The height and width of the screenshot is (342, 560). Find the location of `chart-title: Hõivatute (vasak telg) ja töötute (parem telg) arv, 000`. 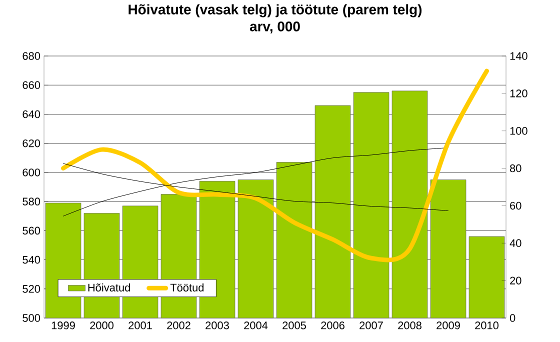

chart-title: Hõivatute (vasak telg) ja töötute (parem telg) arv, 000 is located at coordinates (275, 19).